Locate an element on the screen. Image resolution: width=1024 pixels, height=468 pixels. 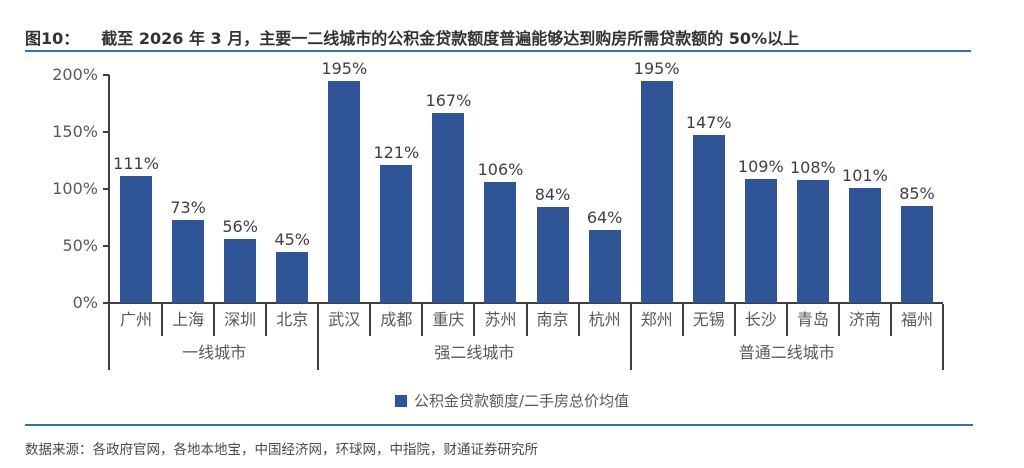
bar-value-label: 85% is located at coordinates (917, 194).